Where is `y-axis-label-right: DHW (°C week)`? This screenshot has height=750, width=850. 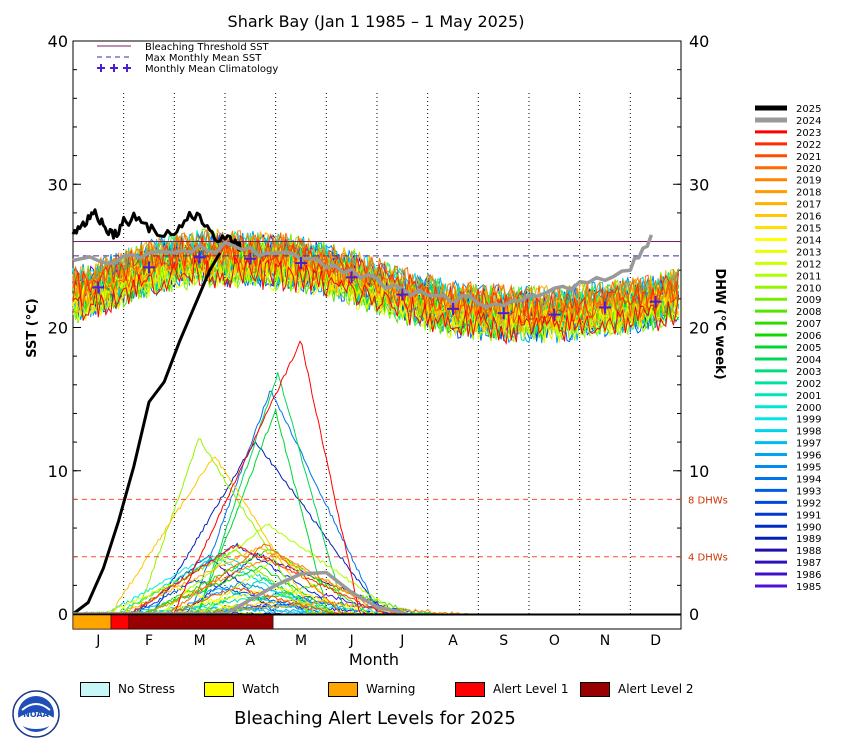 y-axis-label-right: DHW (°C week) is located at coordinates (719, 323).